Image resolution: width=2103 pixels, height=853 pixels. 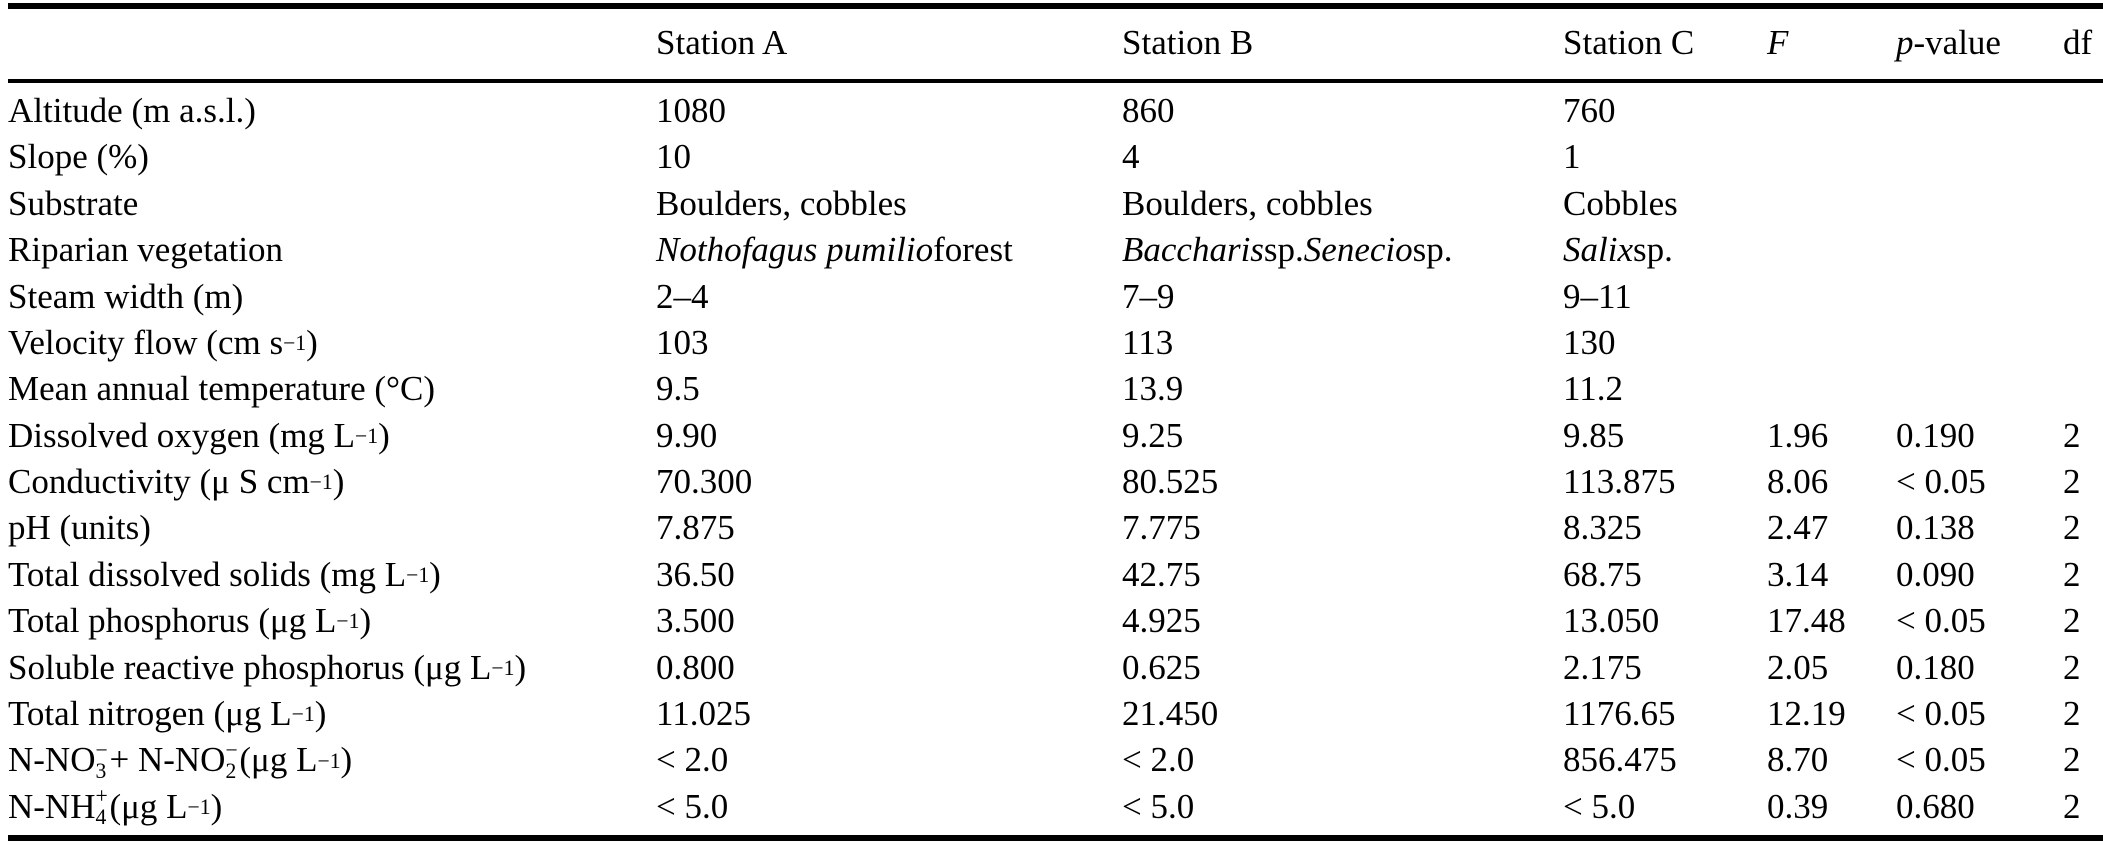 I want to click on station-a-value-cell: 103, so click(x=682, y=342).